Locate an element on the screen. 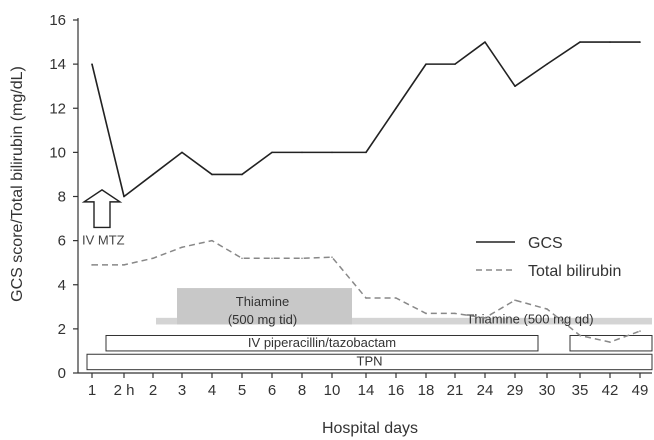 The height and width of the screenshot is (440, 654). legend: GCS Total bilirubin is located at coordinates (548, 257).